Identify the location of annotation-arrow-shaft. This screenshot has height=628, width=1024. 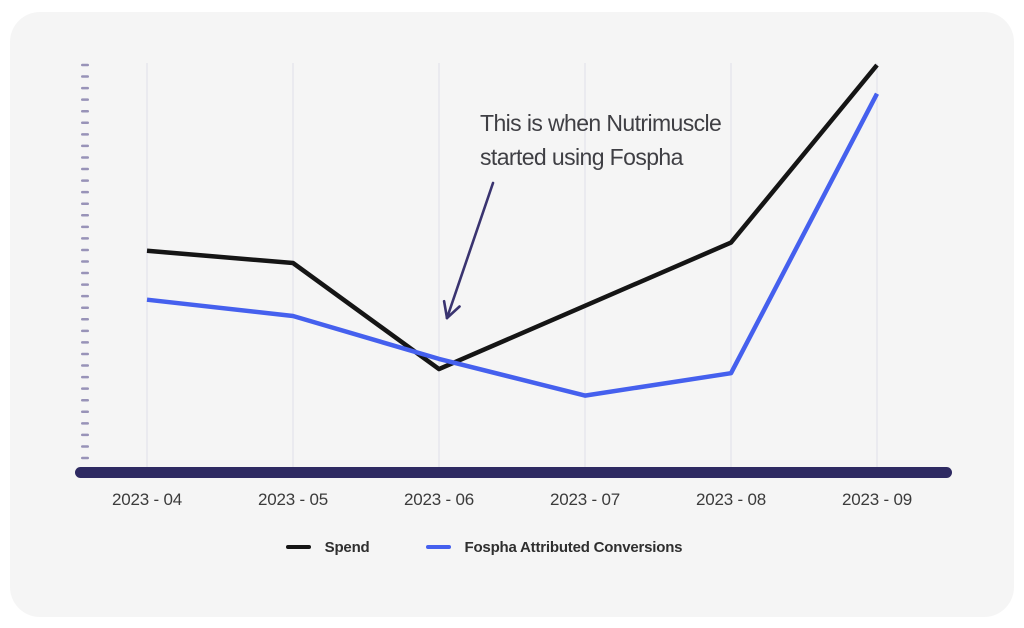
(470, 250).